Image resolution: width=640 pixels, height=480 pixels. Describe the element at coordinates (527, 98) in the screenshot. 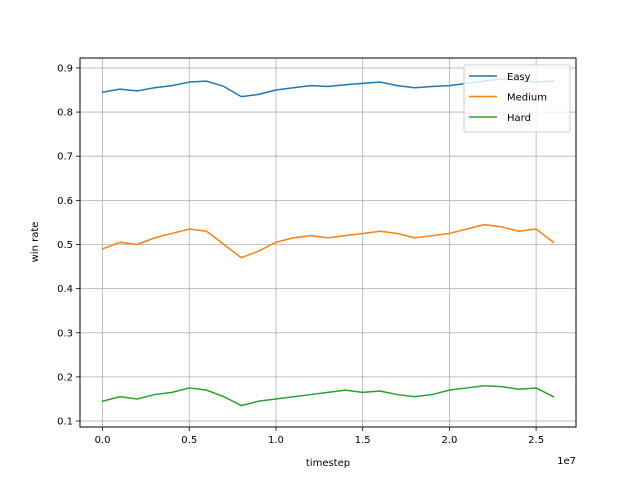

I see `legend-label-medium: Medium` at that location.